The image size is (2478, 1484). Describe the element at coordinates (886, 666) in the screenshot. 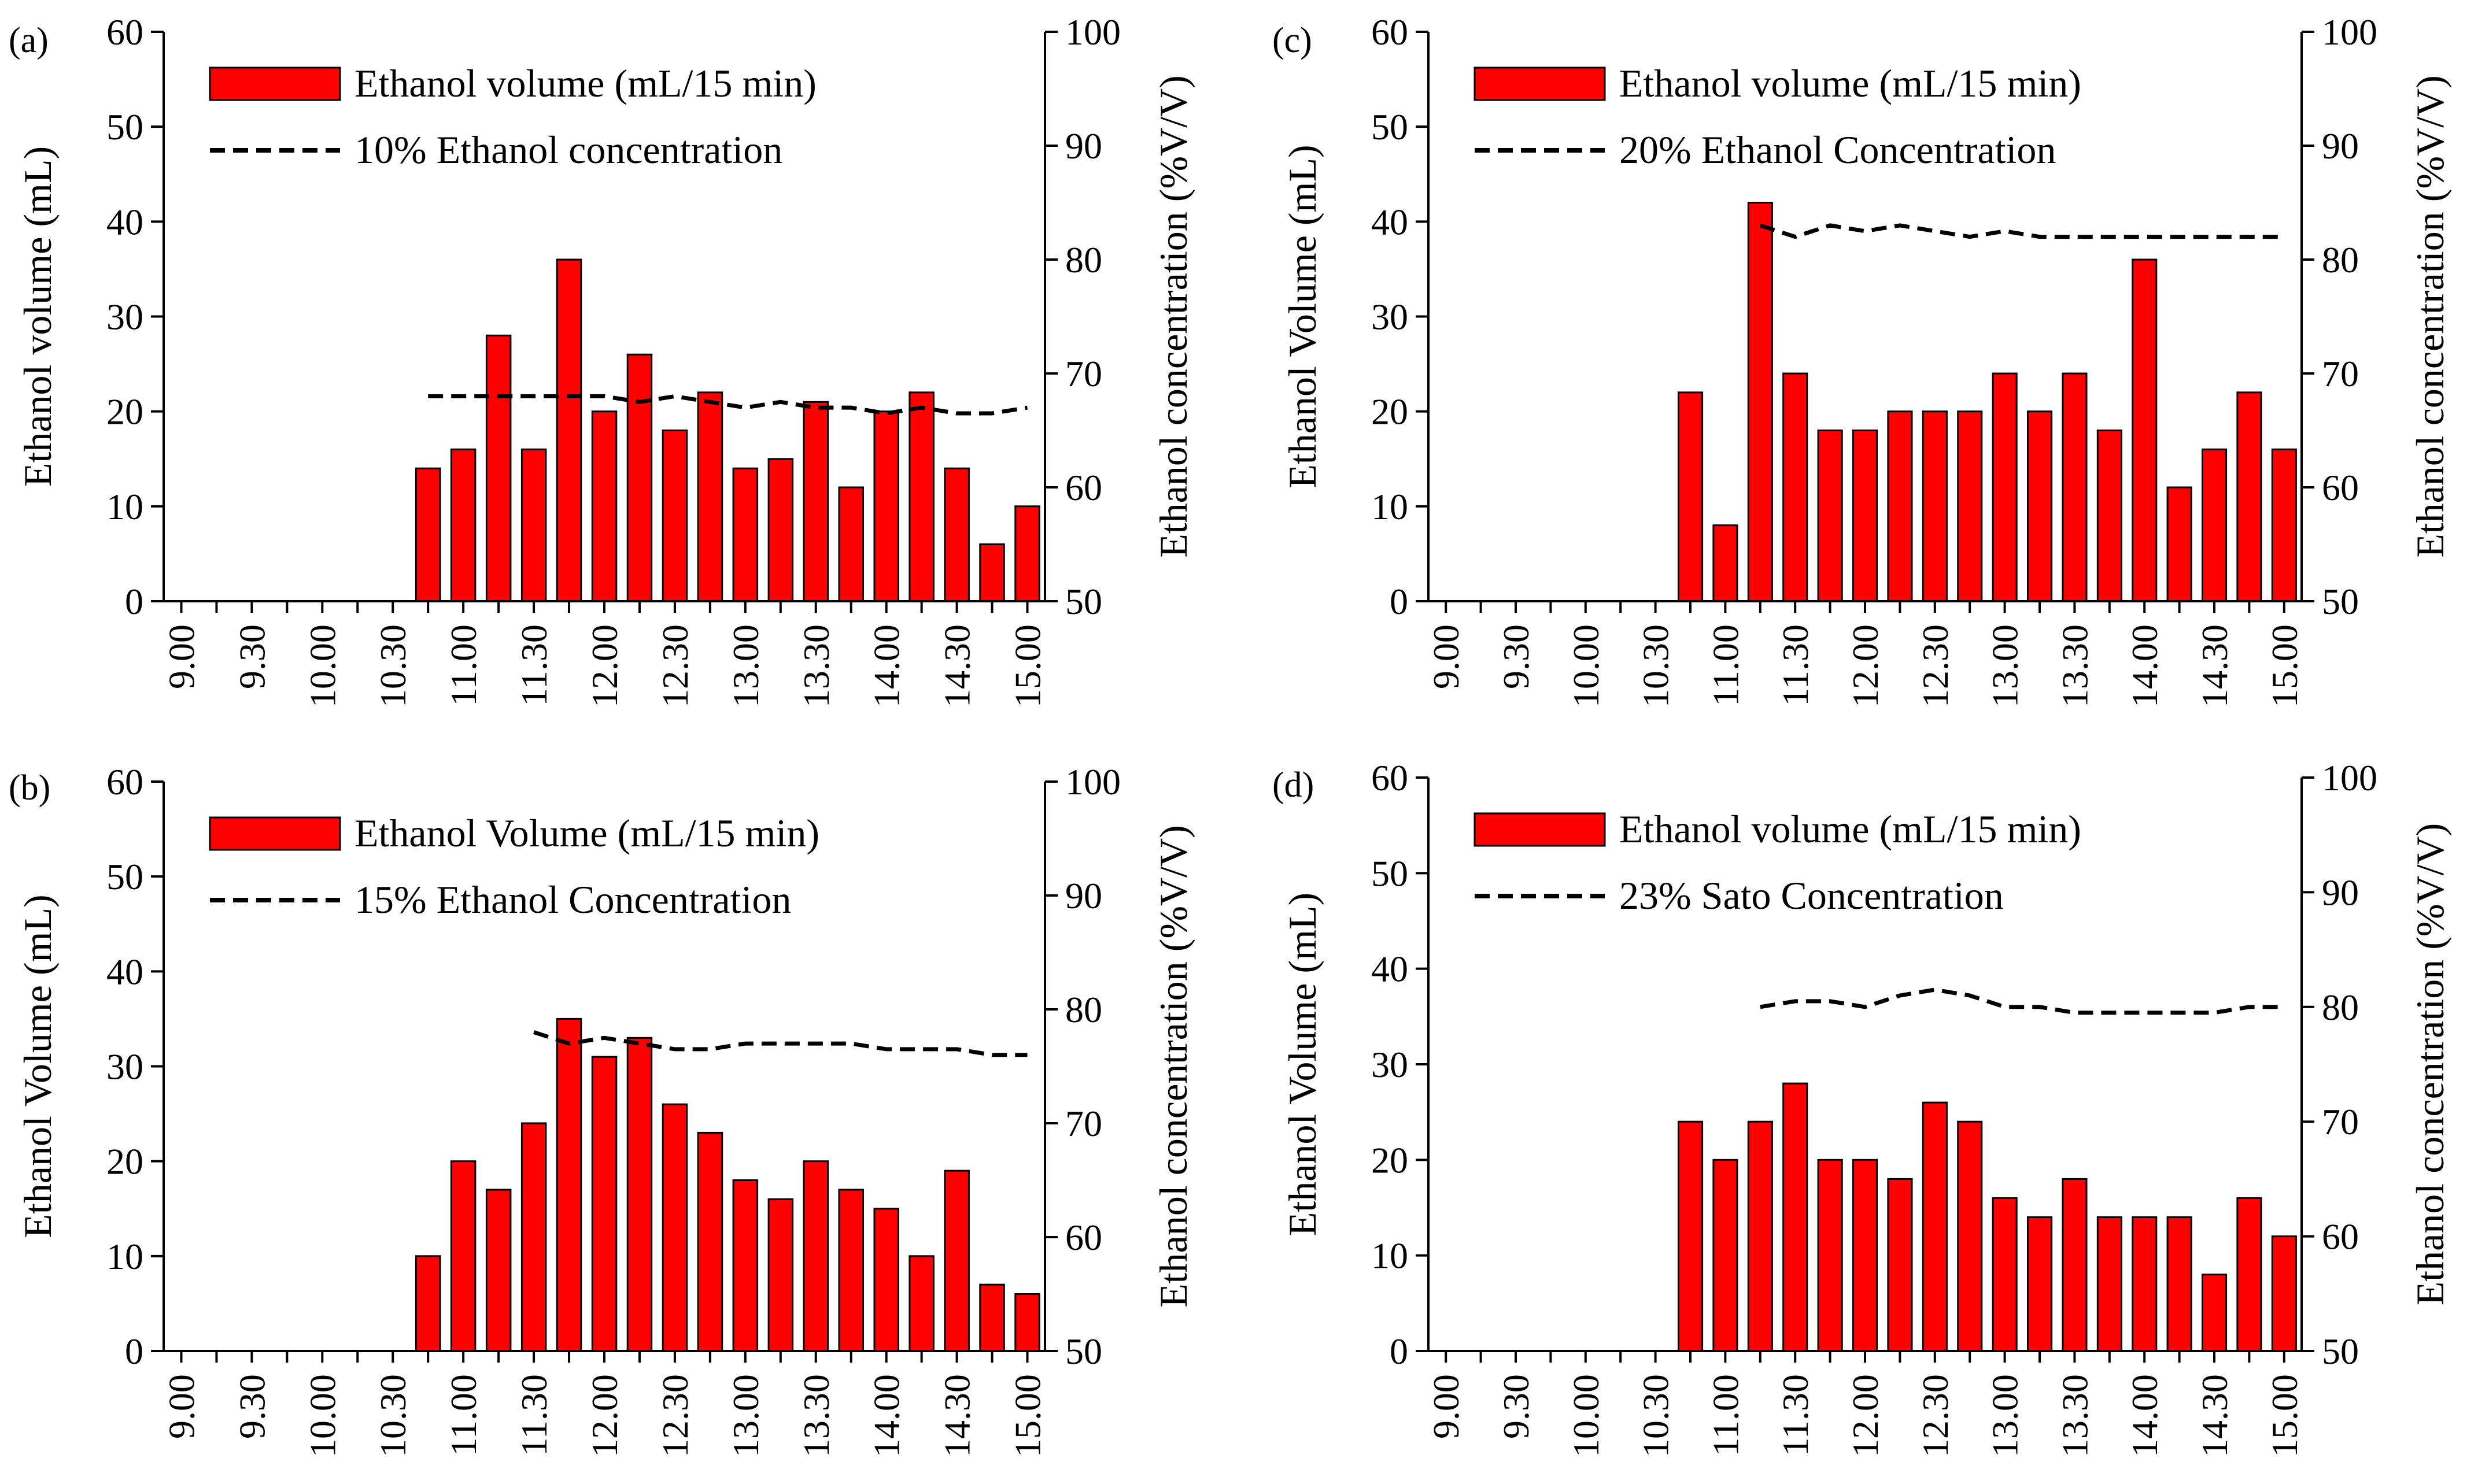

I see `x-tick-label: 14.00` at that location.